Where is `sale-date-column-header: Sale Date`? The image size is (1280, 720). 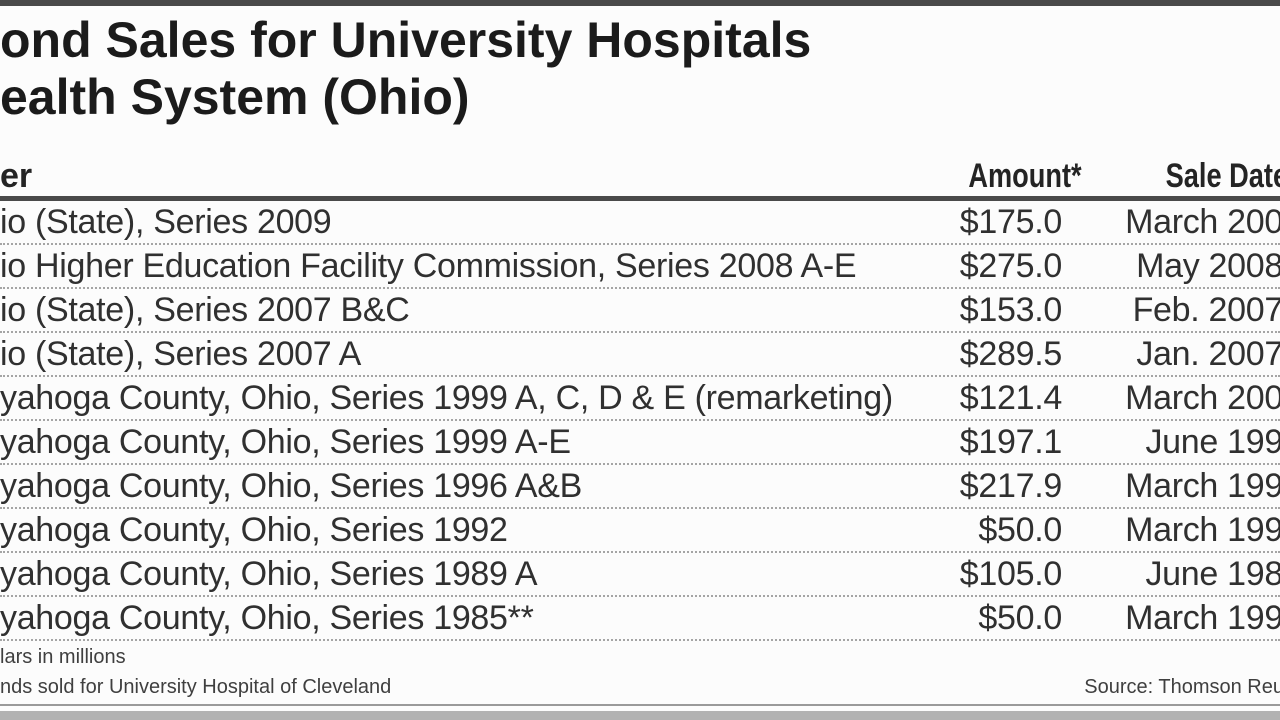 sale-date-column-header: Sale Date is located at coordinates (1222, 176).